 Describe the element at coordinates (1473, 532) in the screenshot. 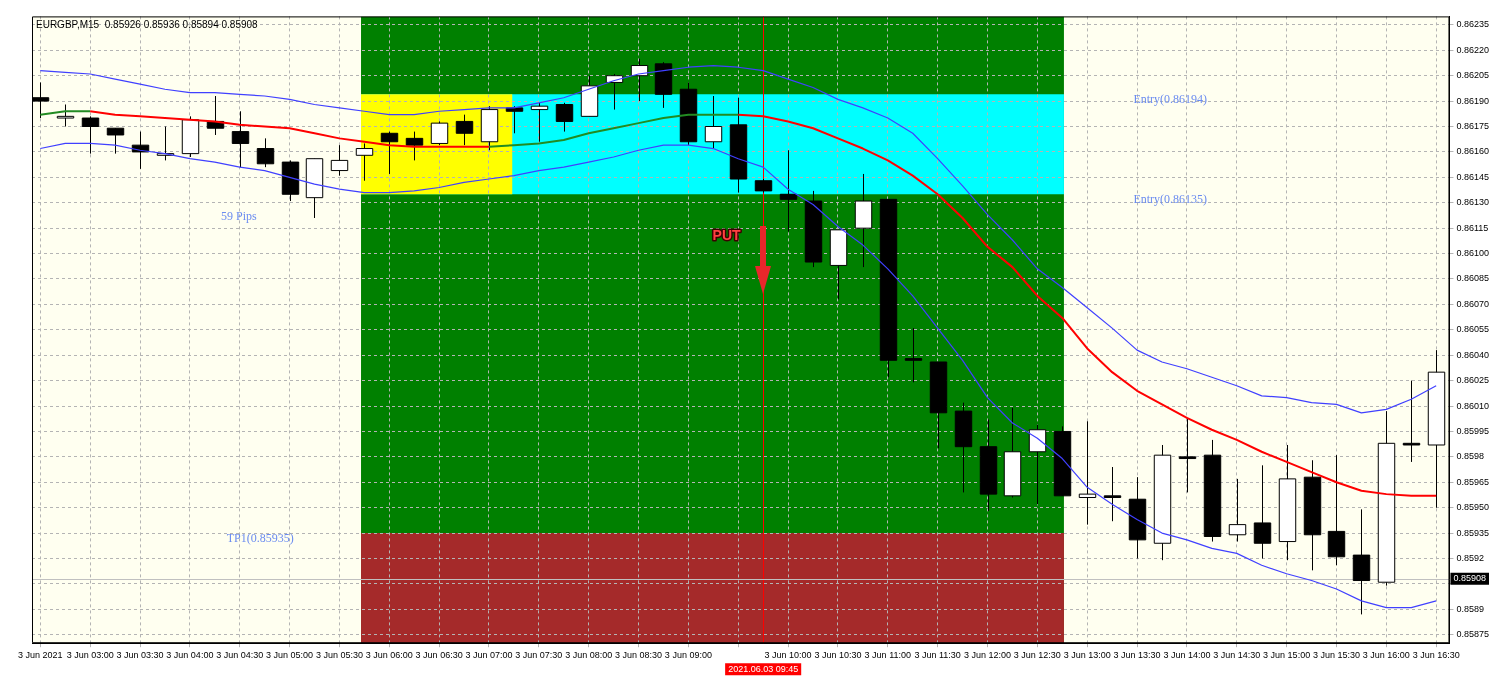

I see `y-tick-label: 0.85935` at that location.